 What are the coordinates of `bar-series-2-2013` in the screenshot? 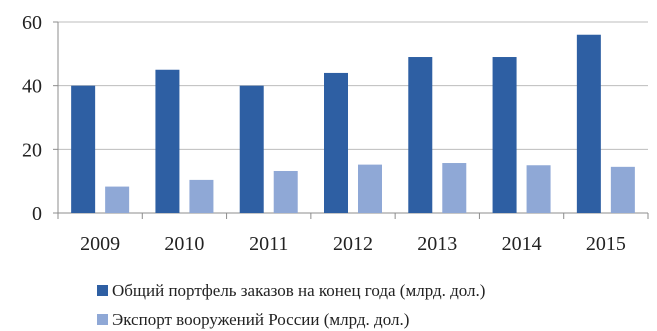 It's located at (454, 188).